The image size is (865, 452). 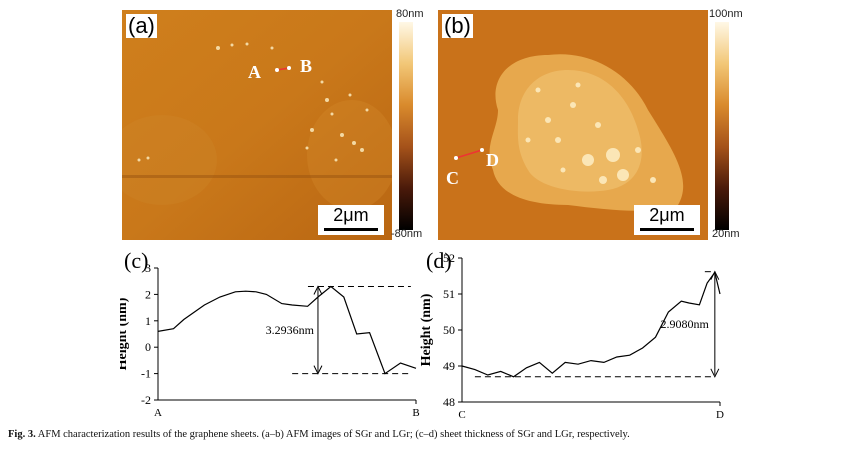 I want to click on x-tick-label: C, so click(x=461, y=415).